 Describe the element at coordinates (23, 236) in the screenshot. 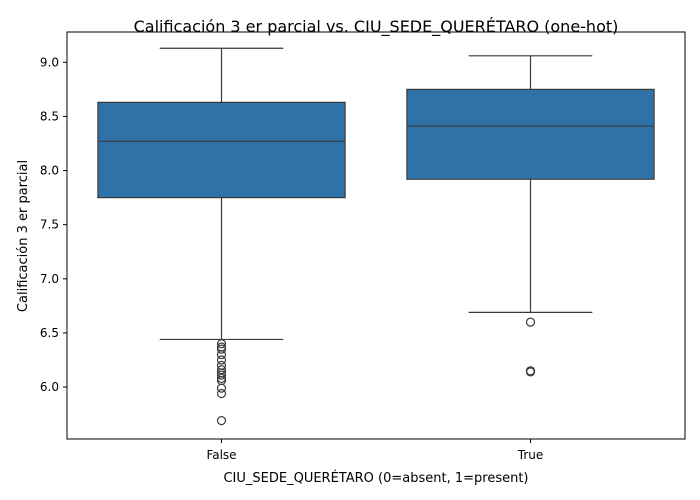

I see `y-axis-label: Calificación 3 er parcial` at that location.